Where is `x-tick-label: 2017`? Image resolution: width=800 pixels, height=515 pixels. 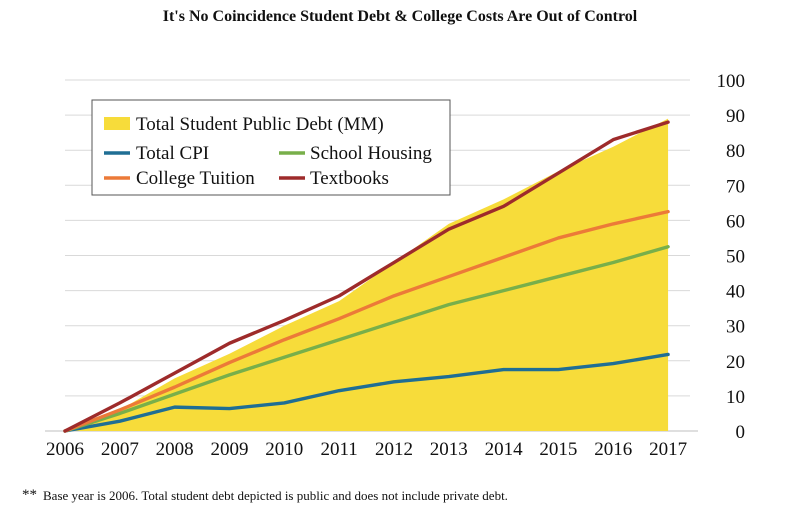 x-tick-label: 2017 is located at coordinates (668, 449).